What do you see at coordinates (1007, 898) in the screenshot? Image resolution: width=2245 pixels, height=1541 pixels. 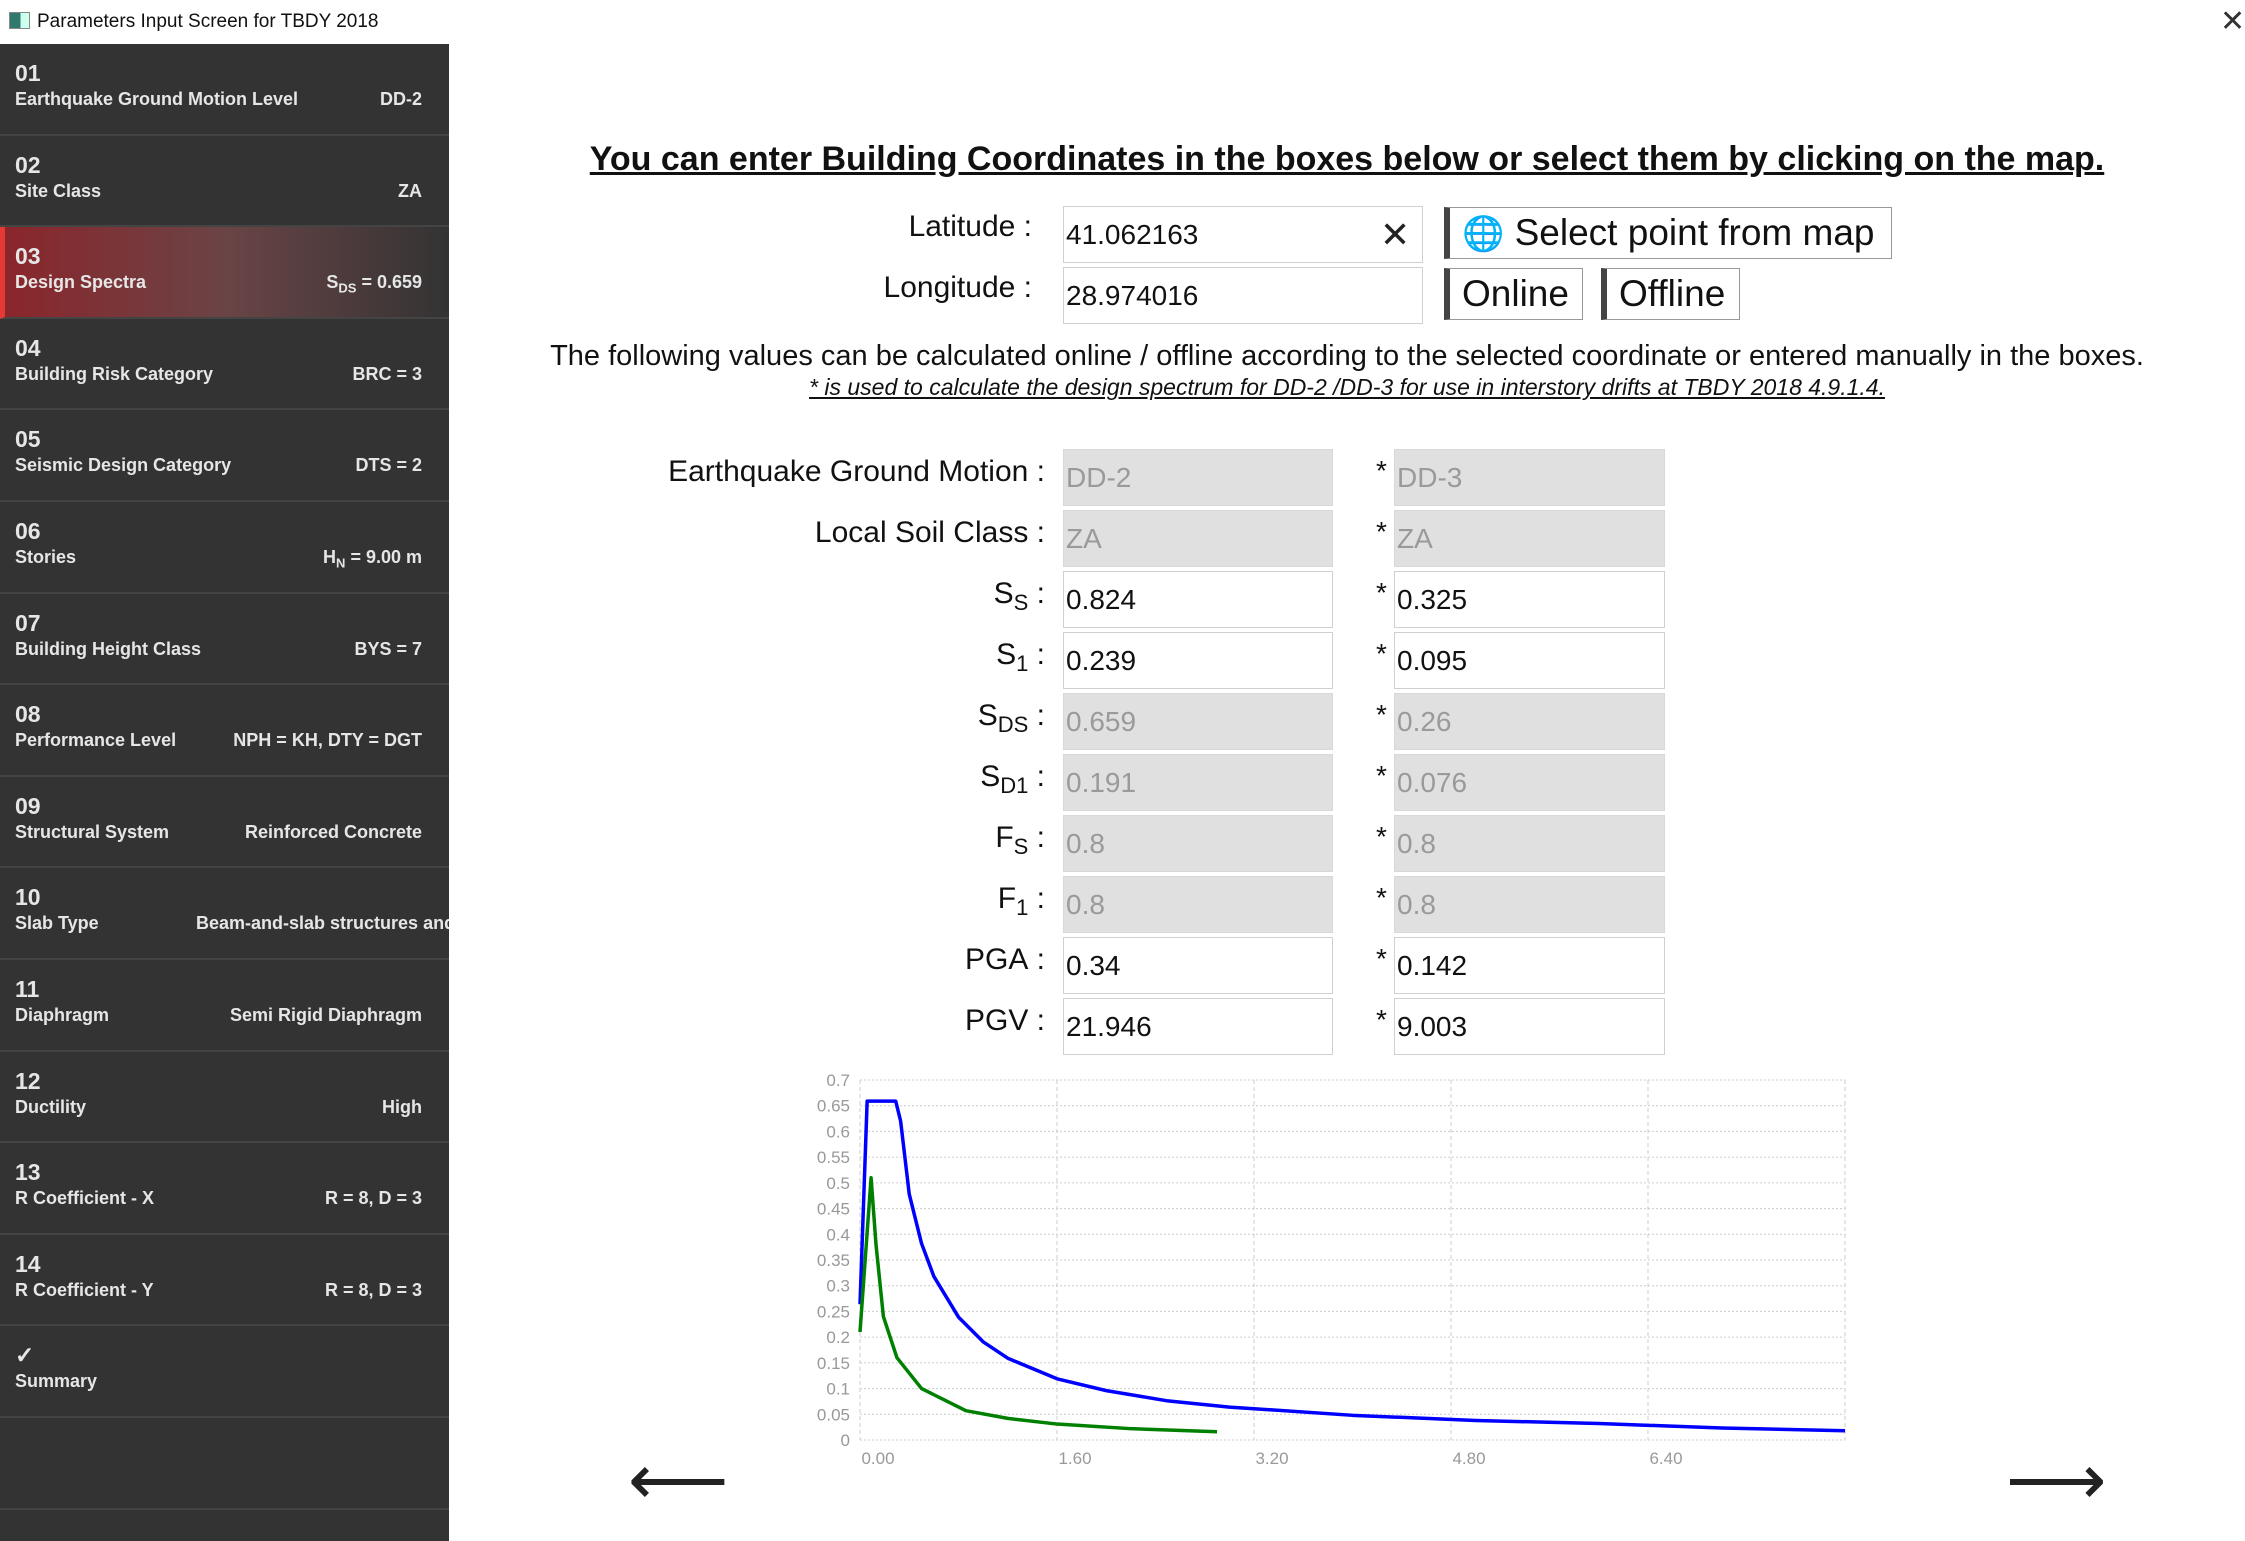 I see `label-text: F` at bounding box center [1007, 898].